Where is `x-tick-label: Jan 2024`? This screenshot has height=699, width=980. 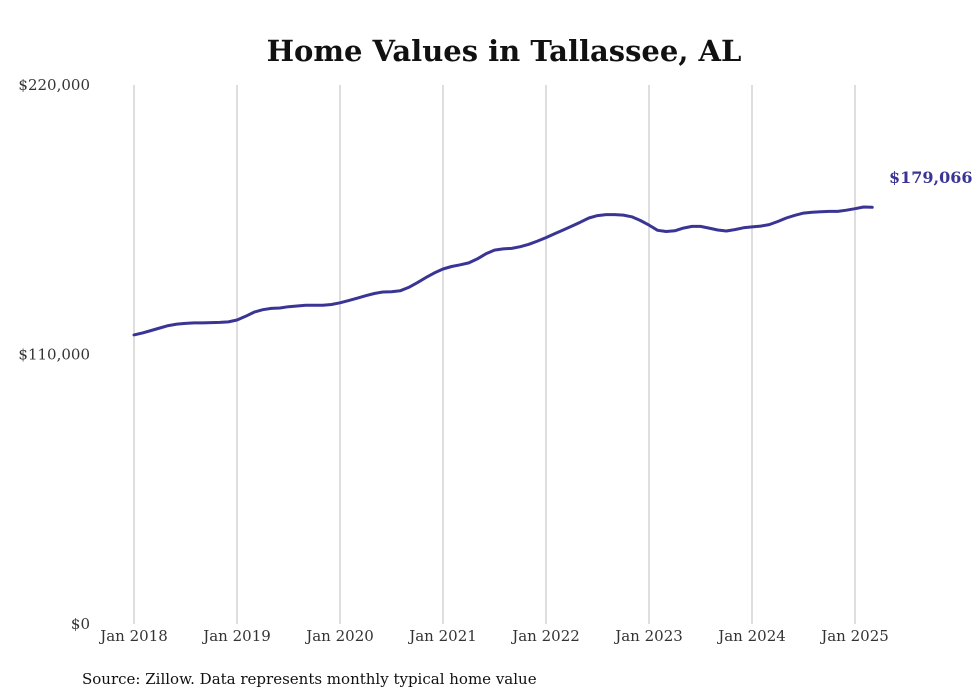 x-tick-label: Jan 2024 is located at coordinates (751, 636).